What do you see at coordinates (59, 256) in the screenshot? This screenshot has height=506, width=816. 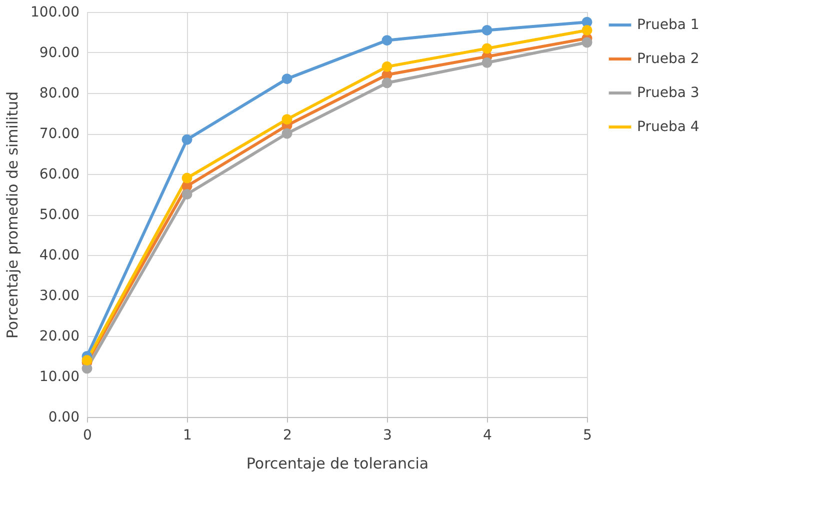 I see `y-tick-label: 40.00` at bounding box center [59, 256].